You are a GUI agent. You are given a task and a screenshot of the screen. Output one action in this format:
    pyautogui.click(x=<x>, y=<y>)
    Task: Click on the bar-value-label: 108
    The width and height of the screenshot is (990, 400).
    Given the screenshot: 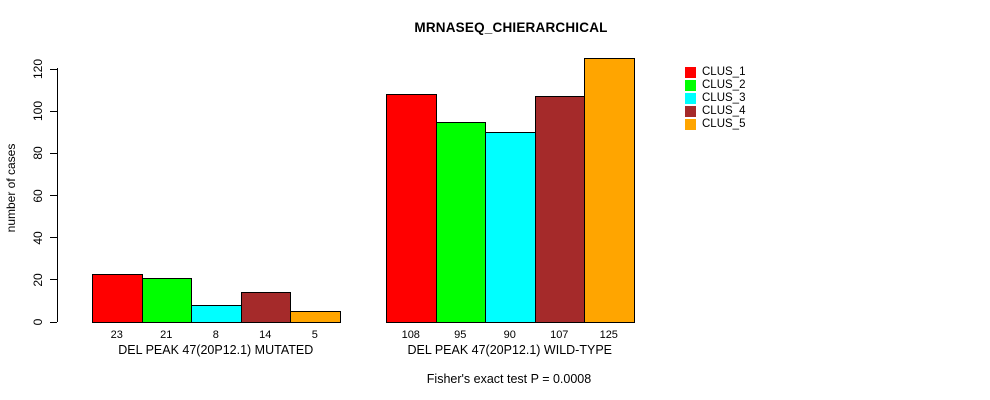 What is the action you would take?
    pyautogui.click(x=410, y=335)
    